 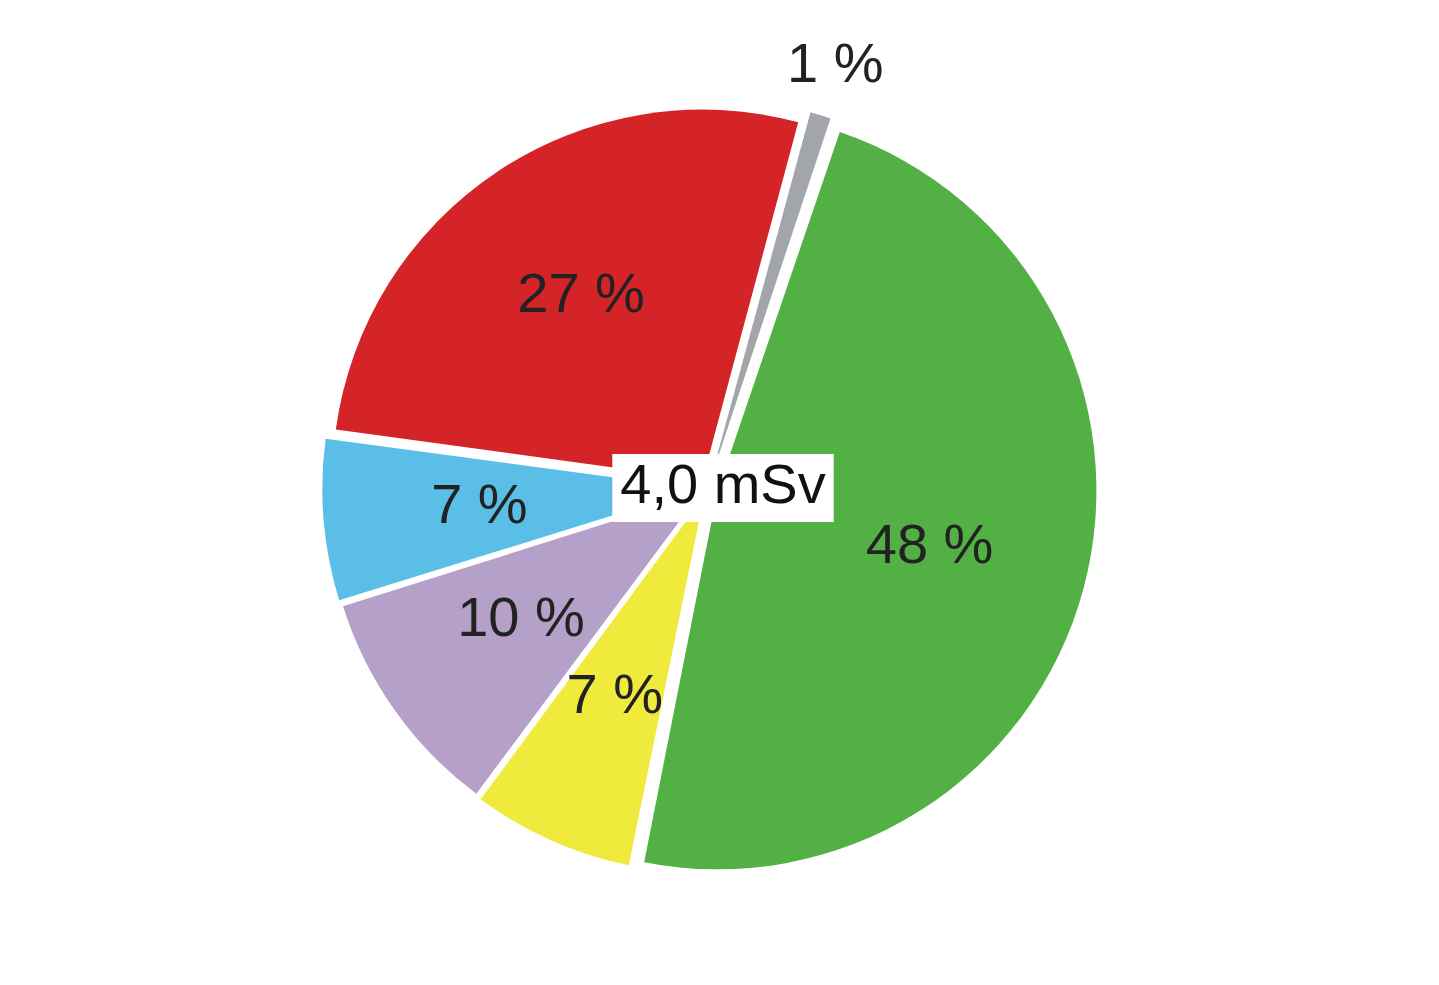 What do you see at coordinates (929, 543) in the screenshot?
I see `data-label: 48 %` at bounding box center [929, 543].